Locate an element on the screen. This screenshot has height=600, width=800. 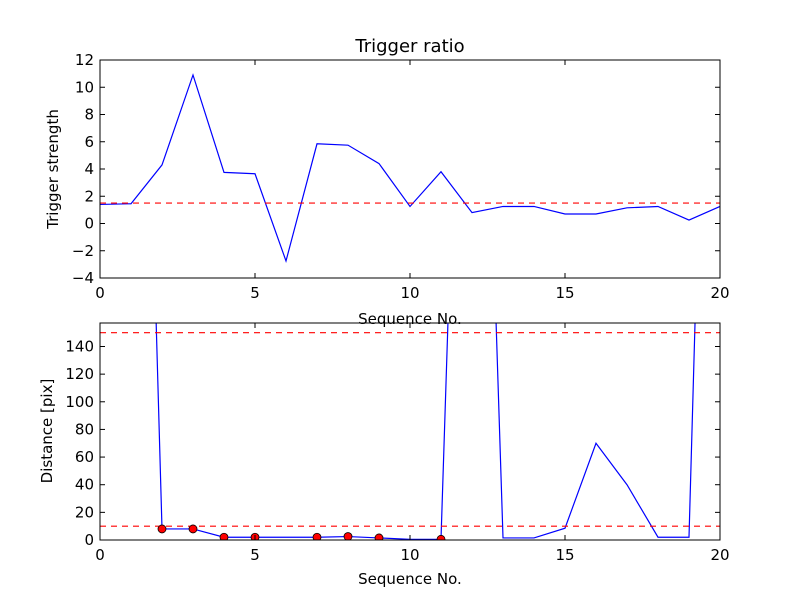
y-tick-label: 120 is located at coordinates (79, 374).